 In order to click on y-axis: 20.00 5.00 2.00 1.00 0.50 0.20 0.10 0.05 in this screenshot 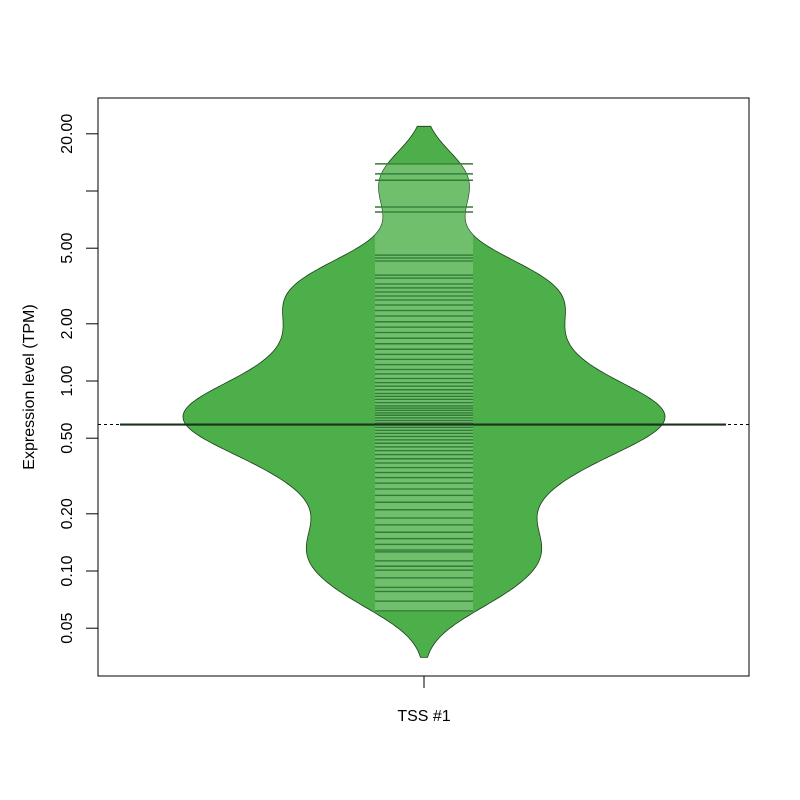, I will do `click(79, 379)`.